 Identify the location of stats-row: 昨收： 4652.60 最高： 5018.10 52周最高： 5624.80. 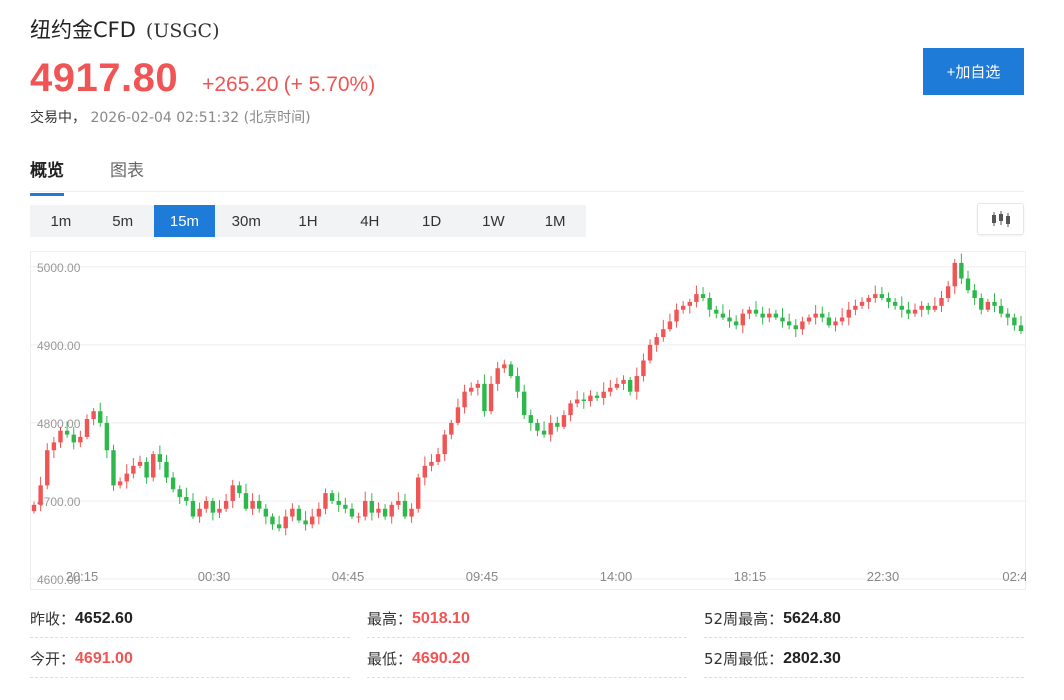
(527, 620).